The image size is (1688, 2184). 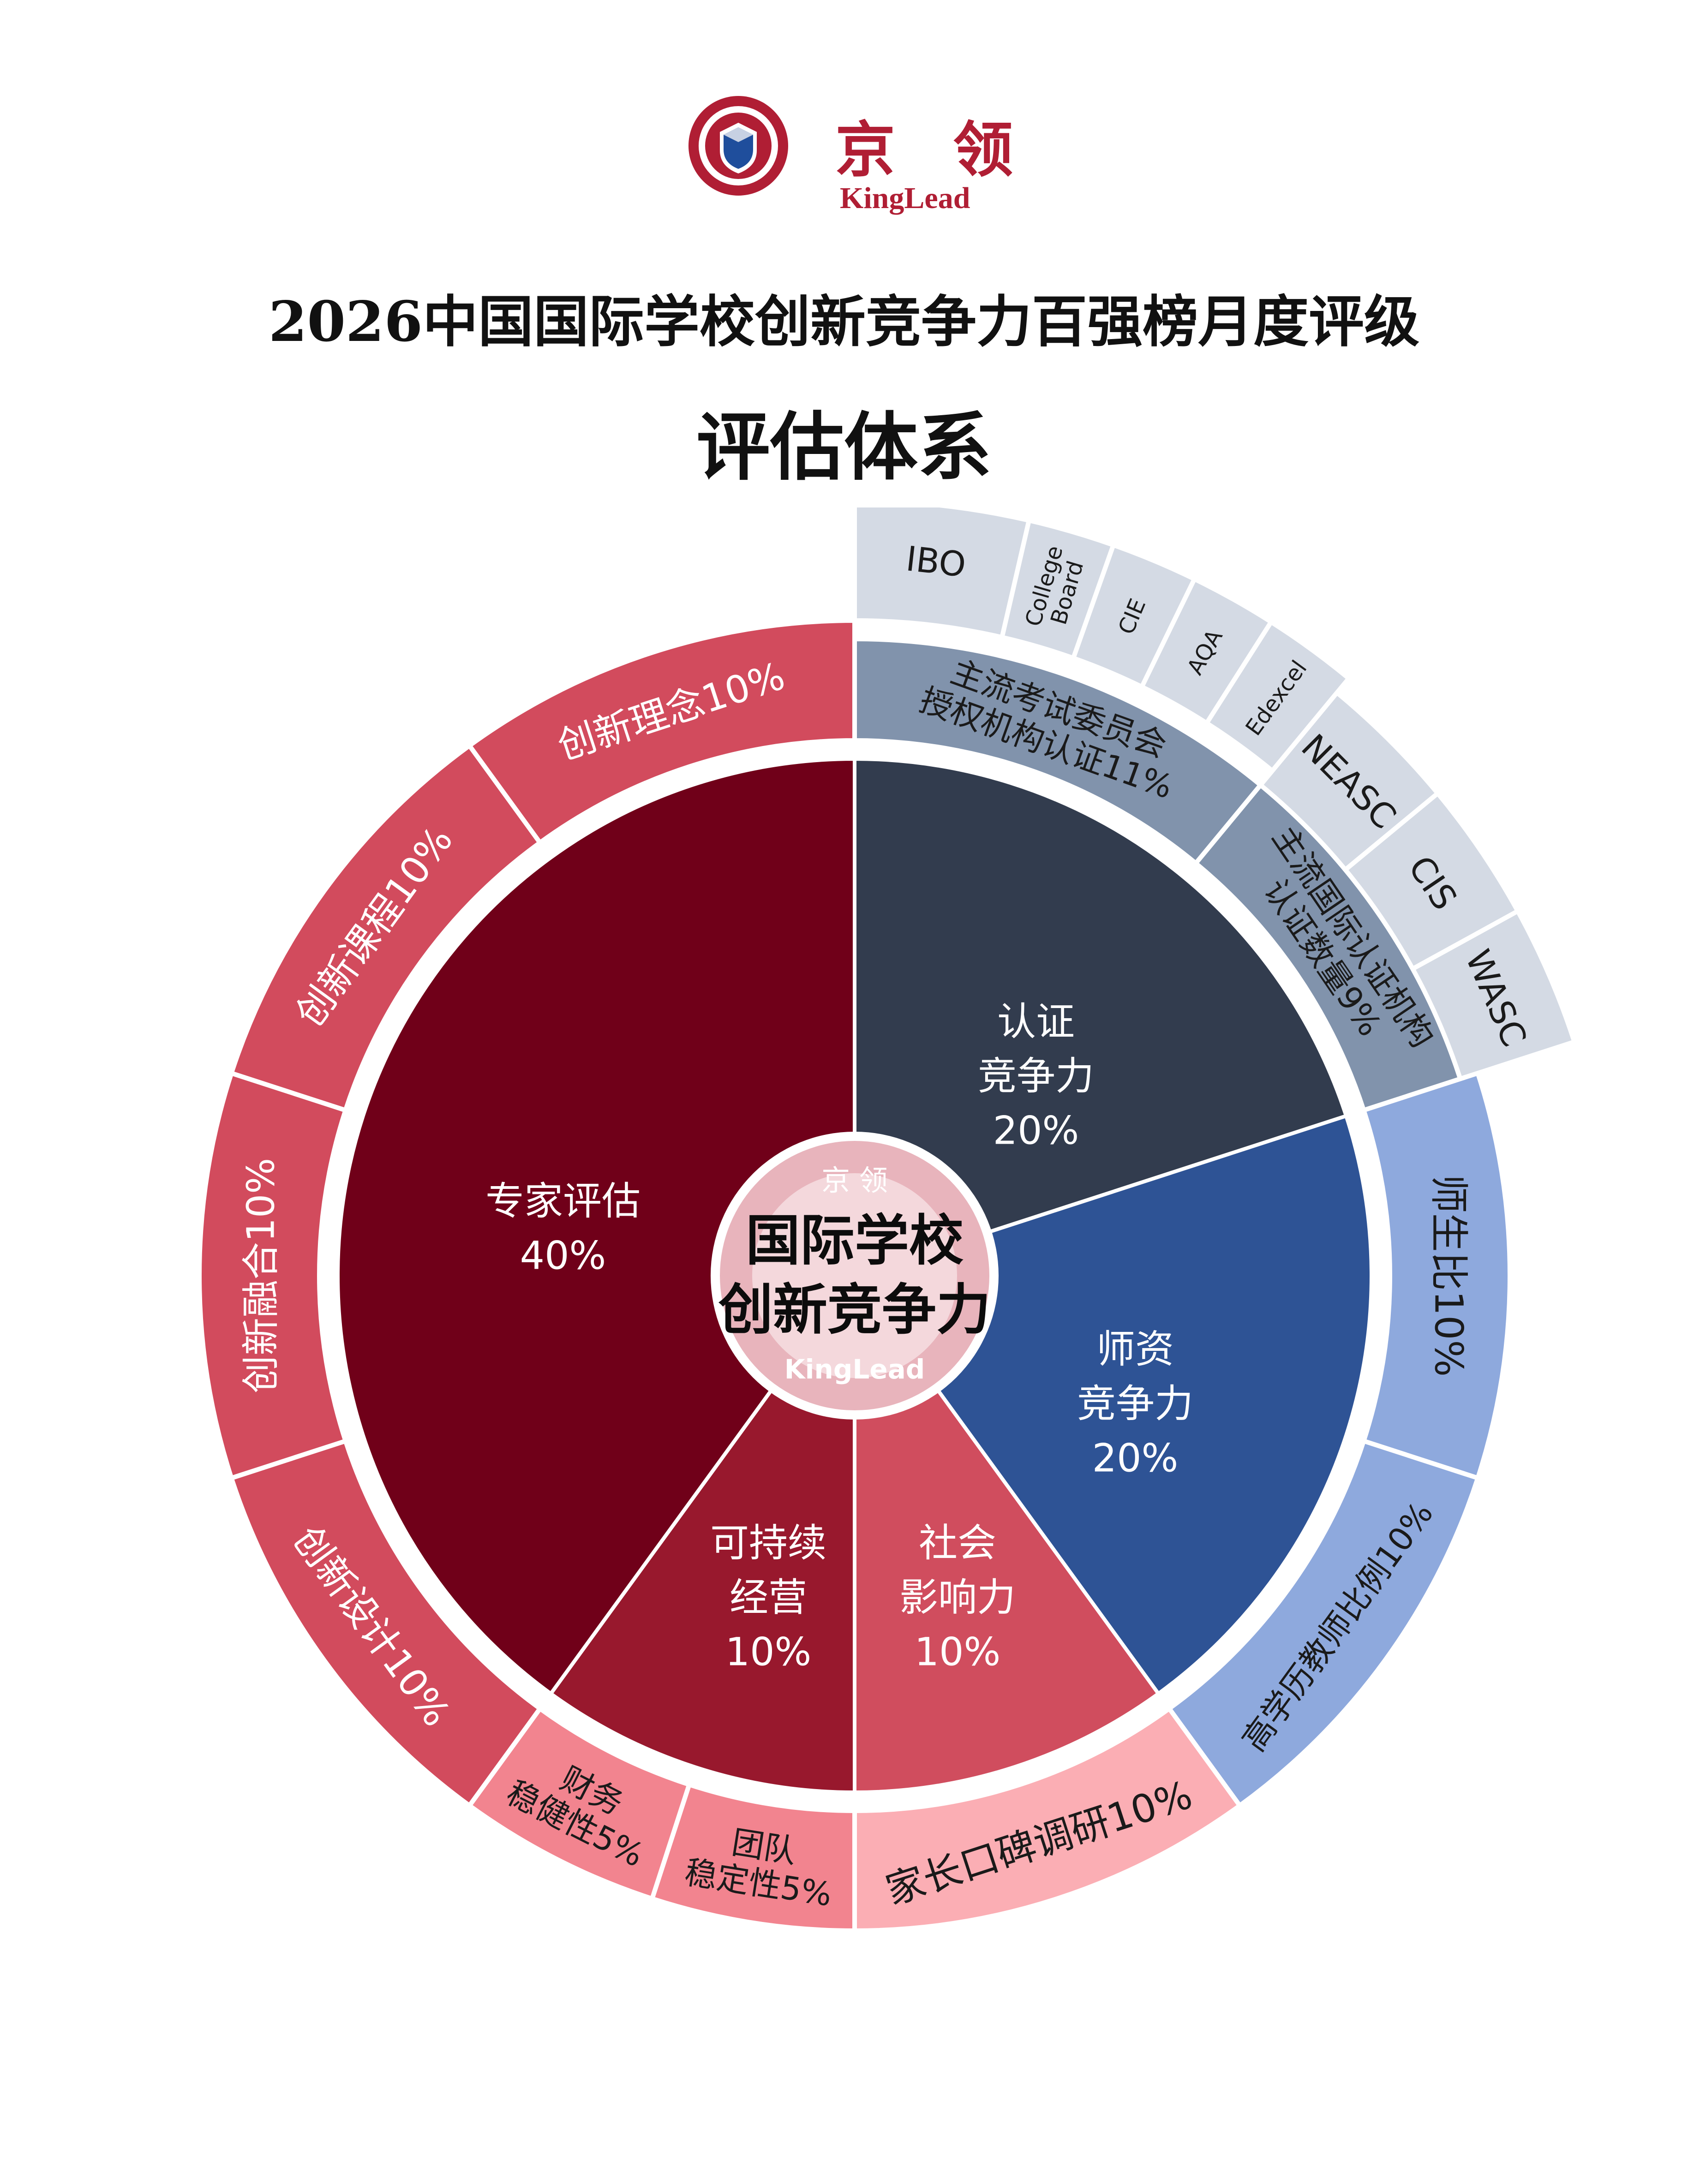 What do you see at coordinates (738, 146) in the screenshot?
I see `kinglead-logo` at bounding box center [738, 146].